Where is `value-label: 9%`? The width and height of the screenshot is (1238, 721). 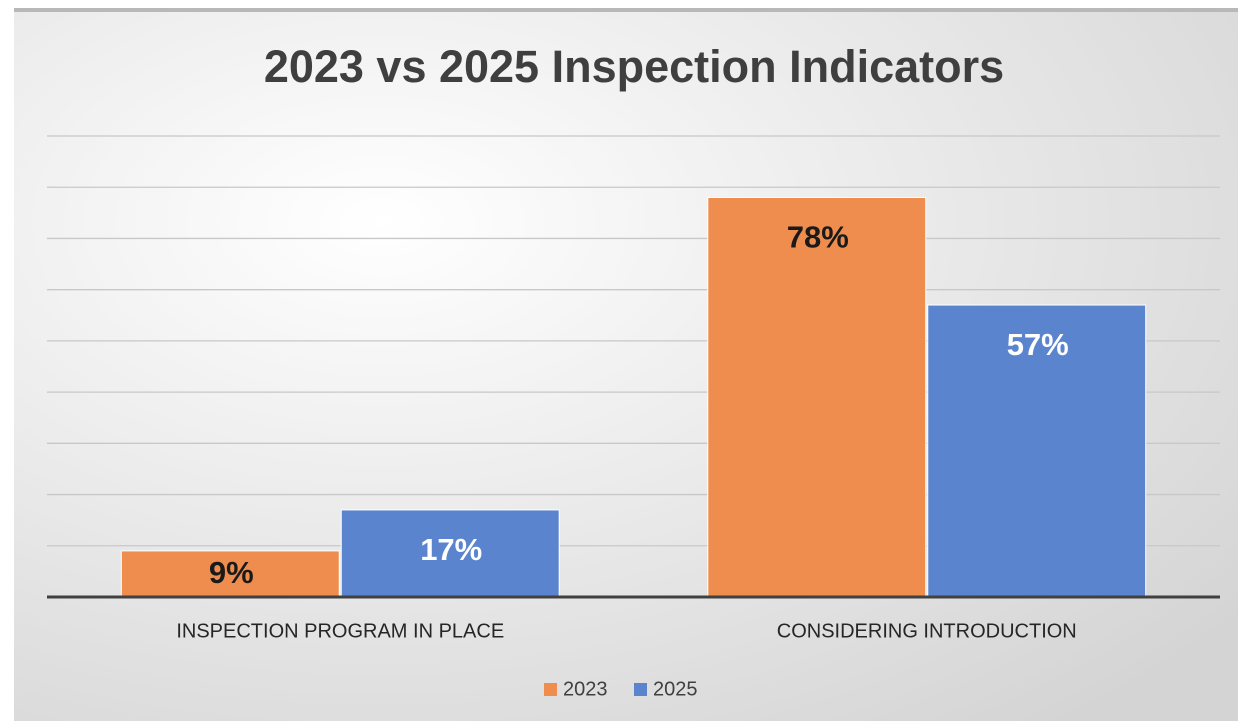 value-label: 9% is located at coordinates (231, 572).